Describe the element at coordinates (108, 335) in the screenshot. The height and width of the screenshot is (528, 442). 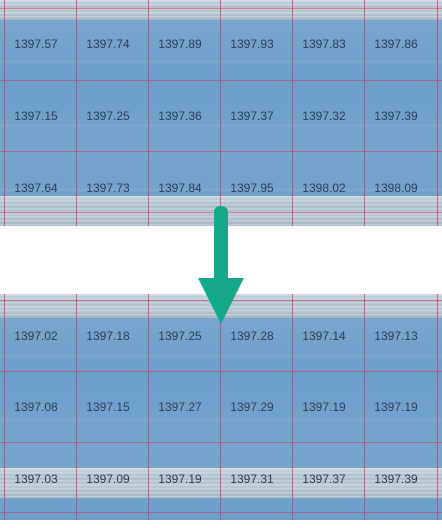
I see `elevation-cell: 1397.18` at that location.